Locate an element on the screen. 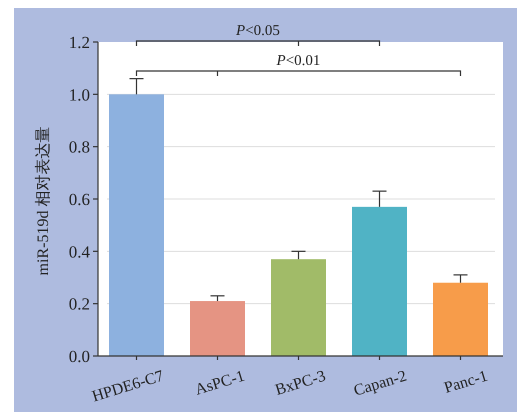  x-tick-label: Panc-1 is located at coordinates (466, 382).